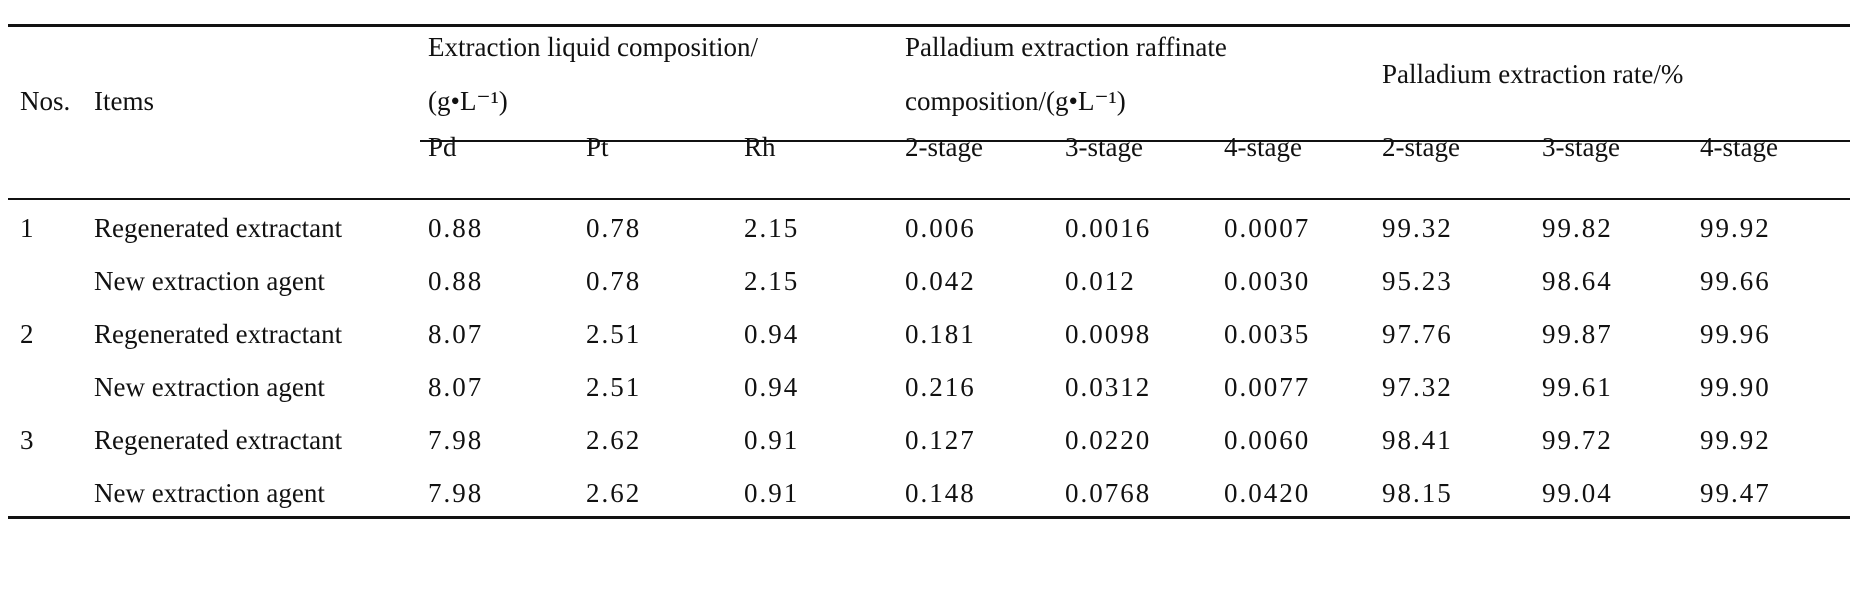 Image resolution: width=1859 pixels, height=603 pixels. I want to click on cell-raffinate-2-stage: 0.006, so click(940, 228).